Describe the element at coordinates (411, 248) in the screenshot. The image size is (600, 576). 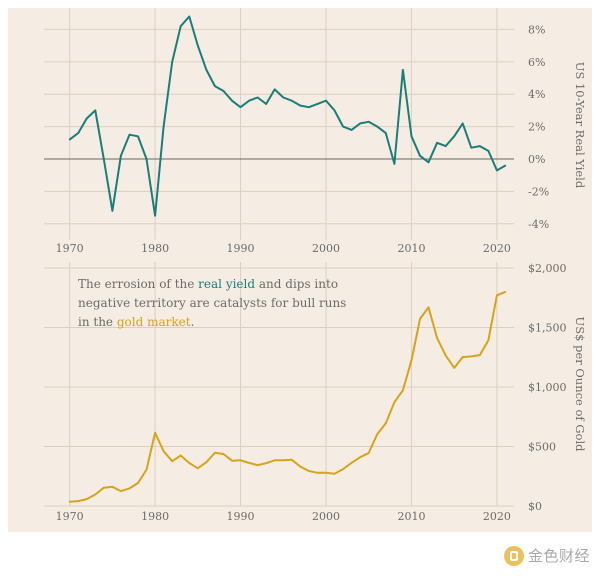
I see `x-tick-label: 2010` at that location.